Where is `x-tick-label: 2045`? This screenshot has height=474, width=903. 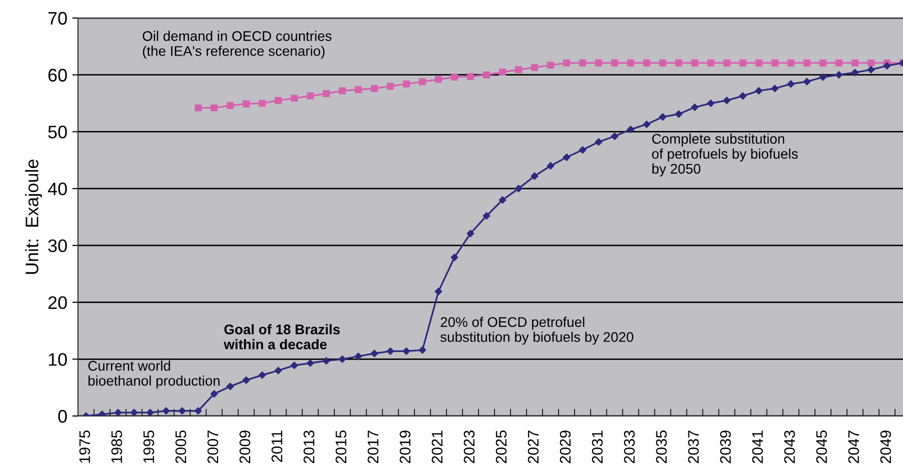 x-tick-label: 2045 is located at coordinates (822, 447).